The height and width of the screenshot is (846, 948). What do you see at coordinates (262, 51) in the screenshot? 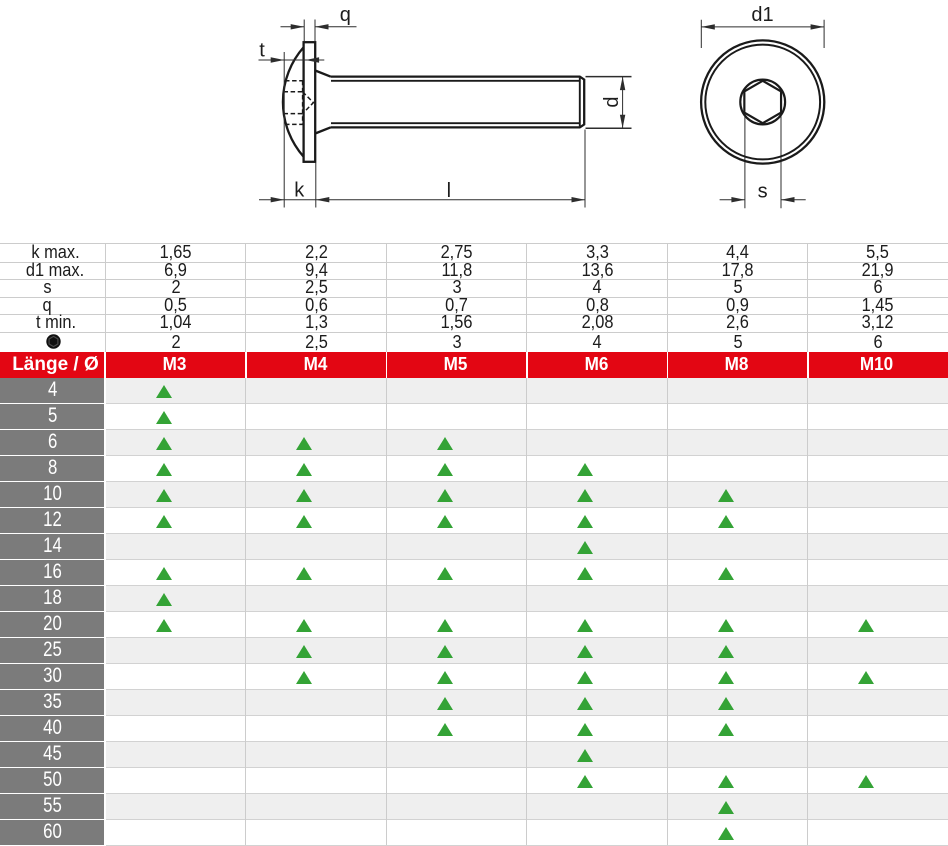
I see `svg-text: t` at bounding box center [262, 51].